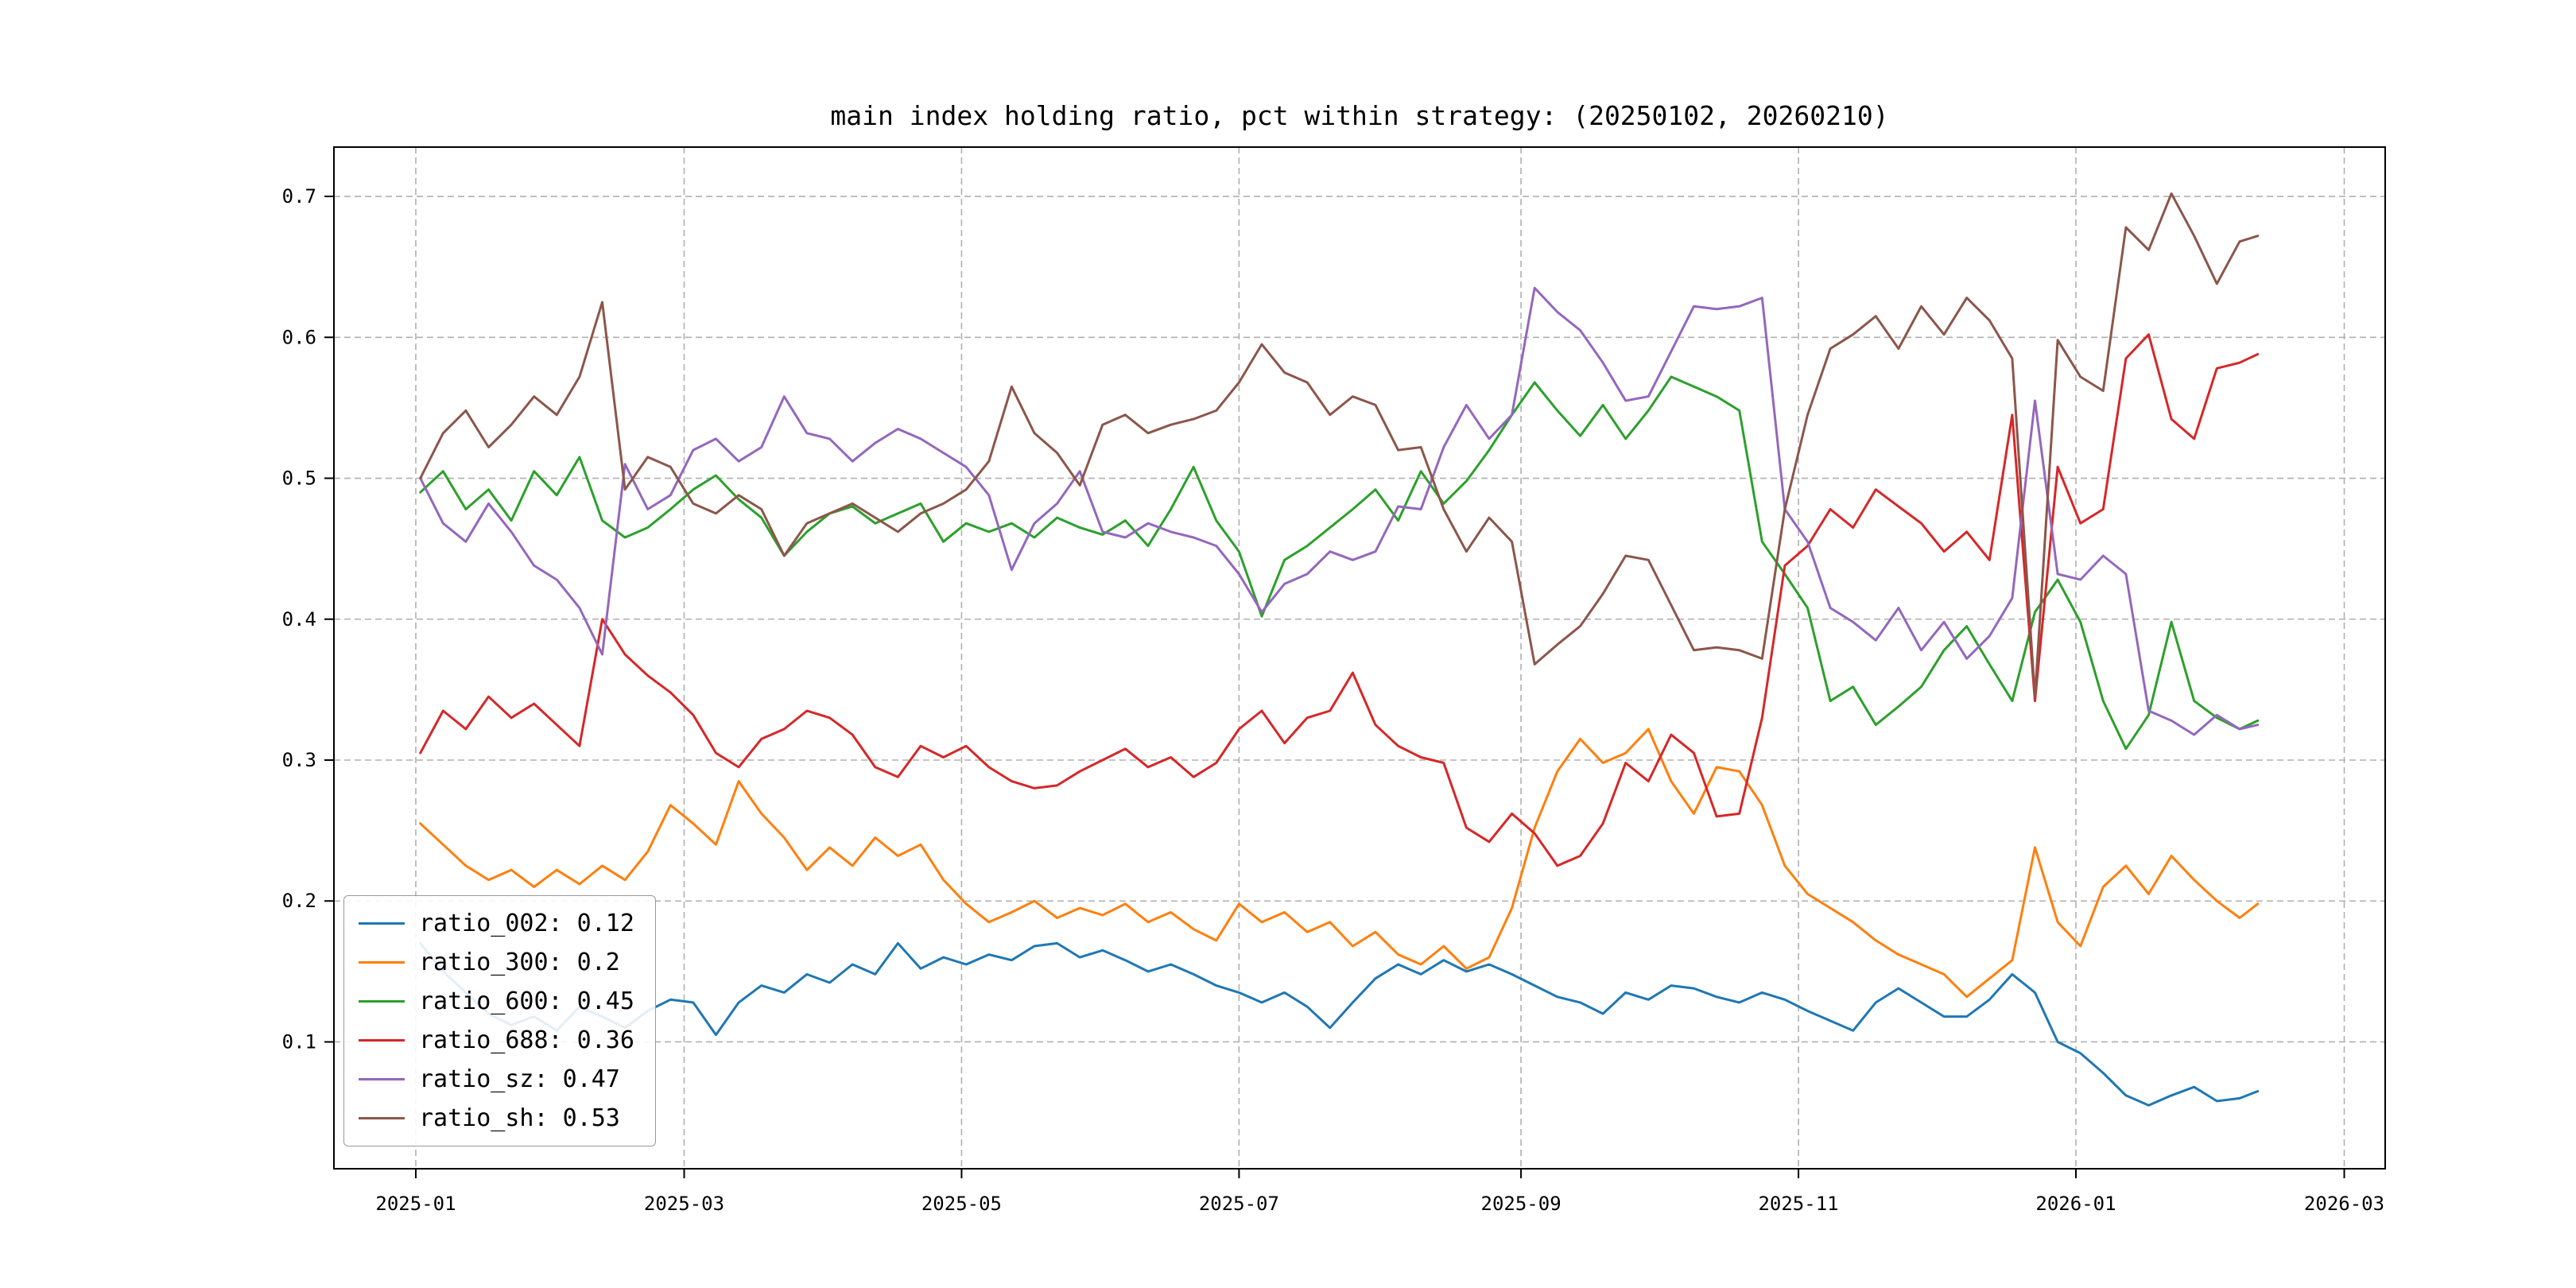 Image resolution: width=2576 pixels, height=1288 pixels. I want to click on legend-label-ratio_sz: ratio_sz: 0.47, so click(520, 1079).